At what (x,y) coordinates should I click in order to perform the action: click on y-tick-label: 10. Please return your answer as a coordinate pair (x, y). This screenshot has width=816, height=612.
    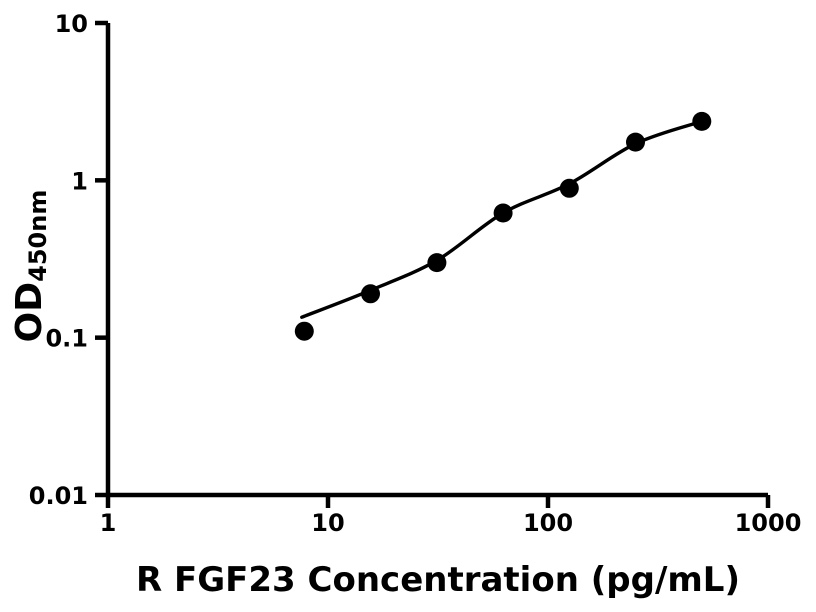
    Looking at the image, I should click on (71, 24).